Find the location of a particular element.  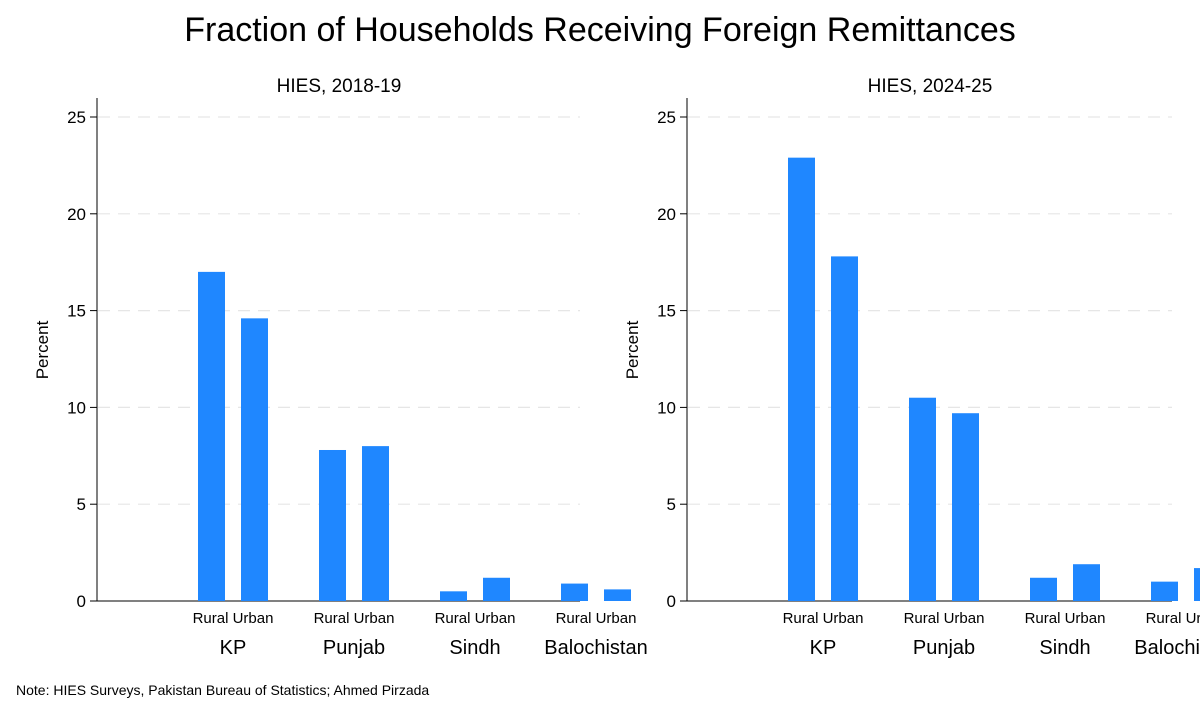

panel-title: HIES, 2018-19 is located at coordinates (339, 86).